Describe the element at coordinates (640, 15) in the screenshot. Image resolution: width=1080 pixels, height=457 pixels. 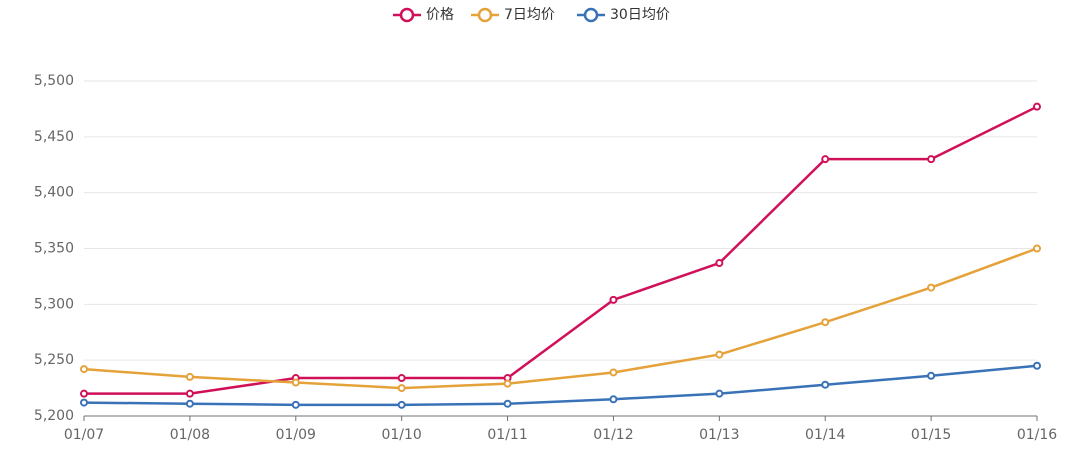
I see `legend-label: 30日均价` at that location.